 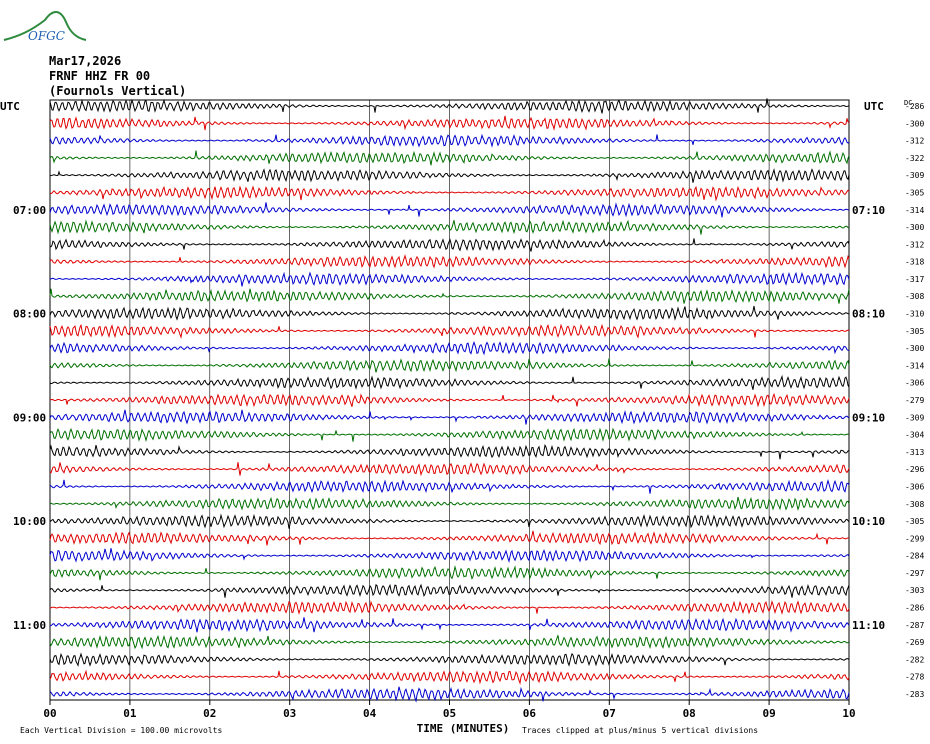 What do you see at coordinates (908, 103) in the screenshot?
I see `dc-header-label: DC` at bounding box center [908, 103].